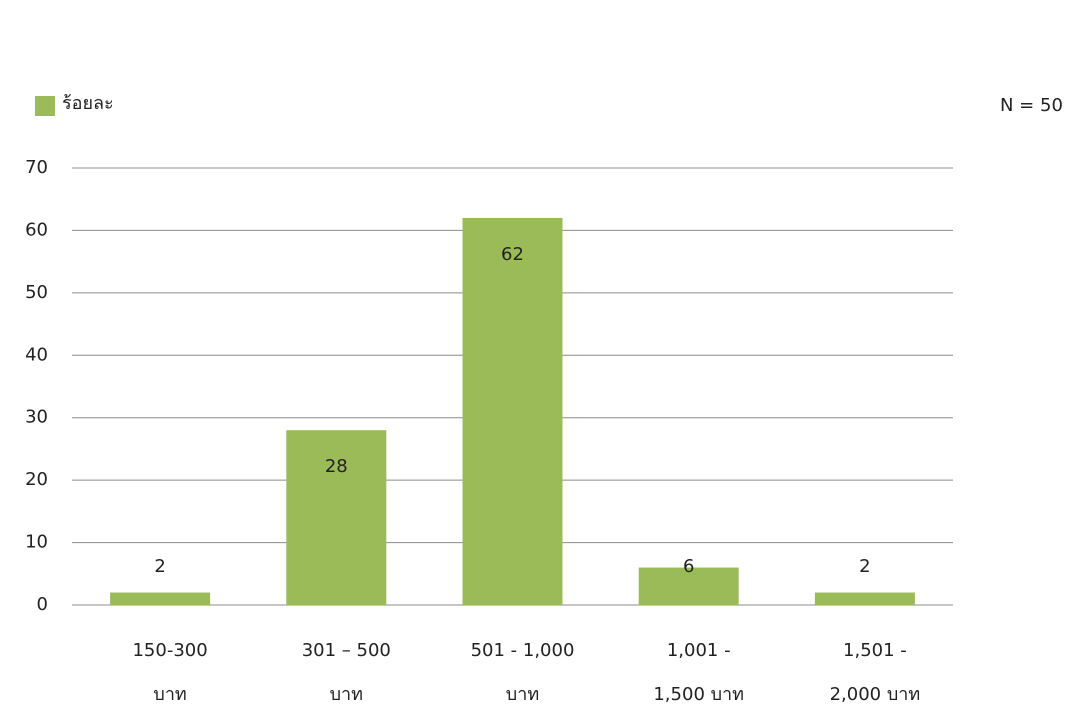 This screenshot has width=1081, height=711. What do you see at coordinates (875, 694) in the screenshot?
I see `x-tick-label: 2,000 บาท` at bounding box center [875, 694].